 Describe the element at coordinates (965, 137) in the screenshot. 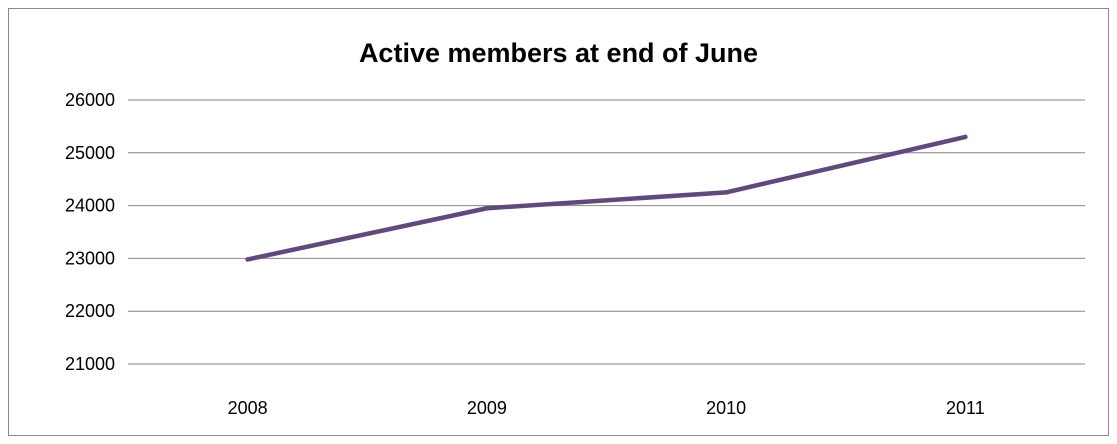

I see `data-point-2011` at that location.